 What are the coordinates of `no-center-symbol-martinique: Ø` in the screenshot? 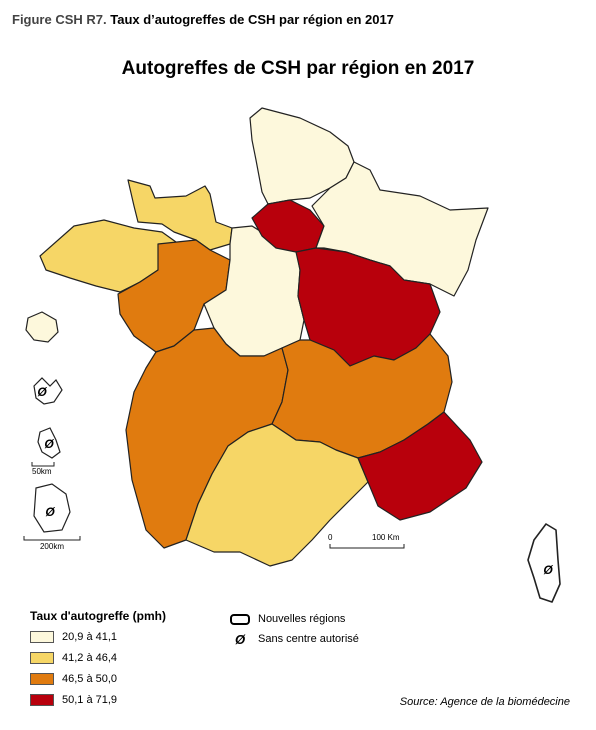 It's located at (49, 444).